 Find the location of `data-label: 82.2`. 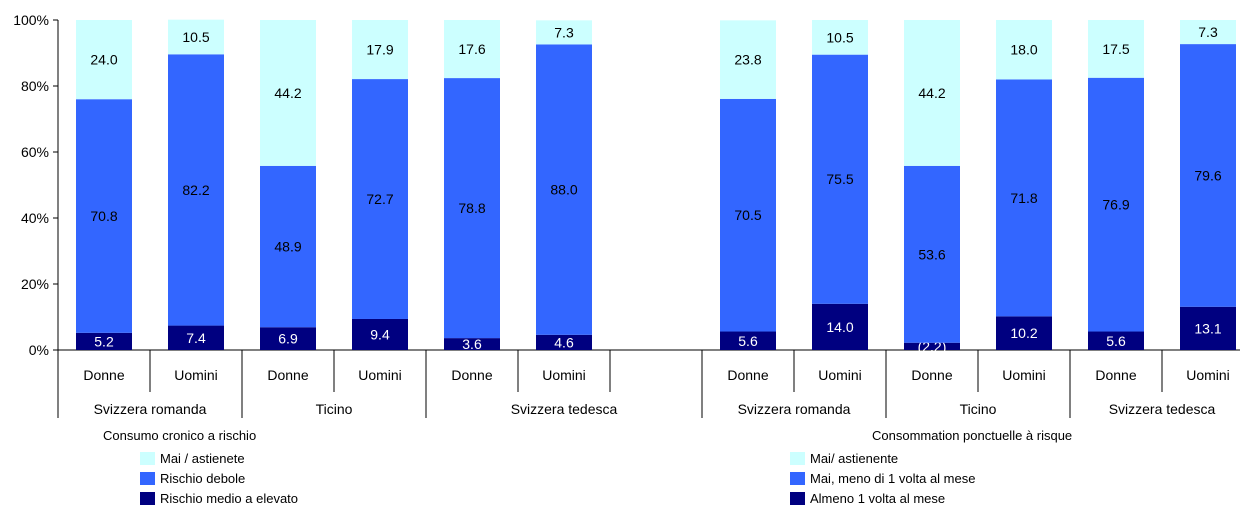

data-label: 82.2 is located at coordinates (195, 190).